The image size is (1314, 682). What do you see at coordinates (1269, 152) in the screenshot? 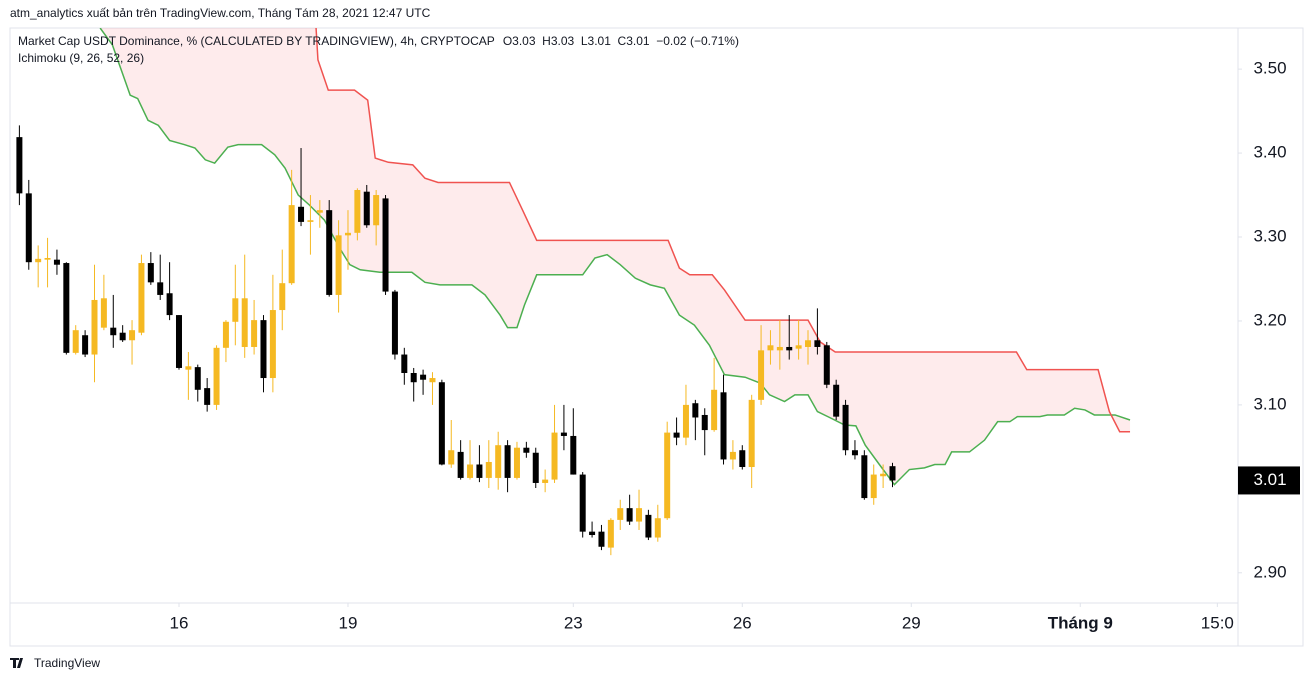
I see `y-tick-label: 3.40` at bounding box center [1269, 152].